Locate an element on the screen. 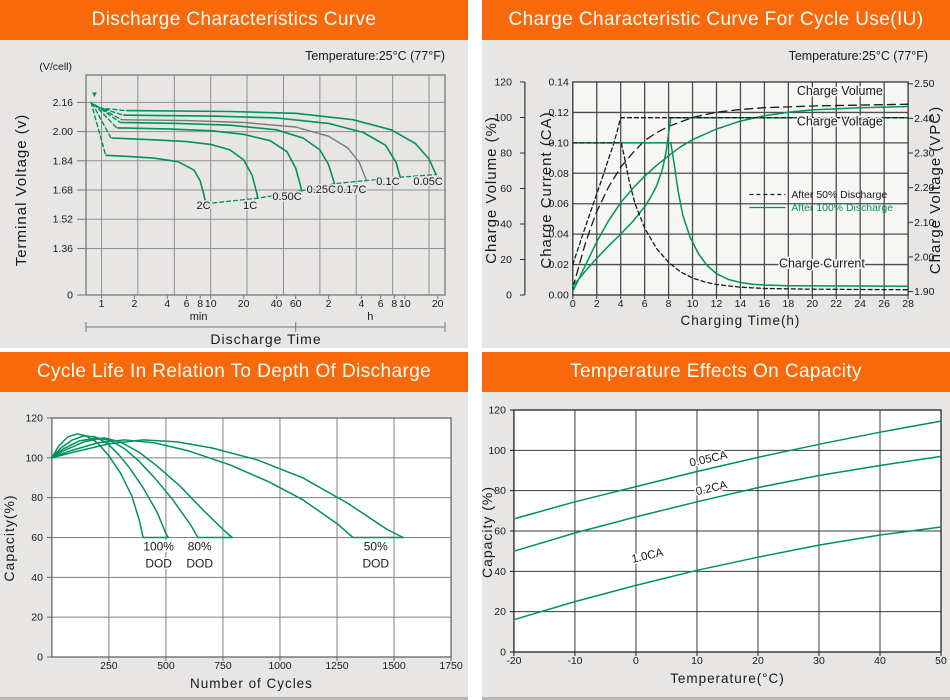  series-dod-80-lower is located at coordinates (142, 488).